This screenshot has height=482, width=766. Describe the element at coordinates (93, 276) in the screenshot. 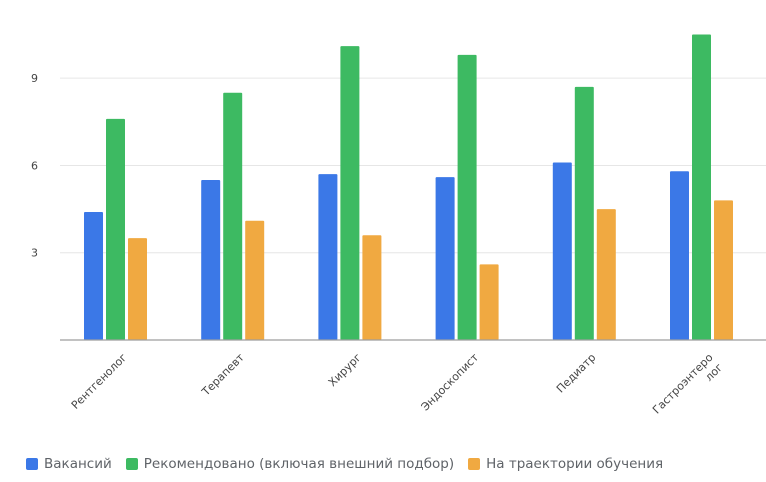

I see `bar-Рентгенолог-series-0` at that location.